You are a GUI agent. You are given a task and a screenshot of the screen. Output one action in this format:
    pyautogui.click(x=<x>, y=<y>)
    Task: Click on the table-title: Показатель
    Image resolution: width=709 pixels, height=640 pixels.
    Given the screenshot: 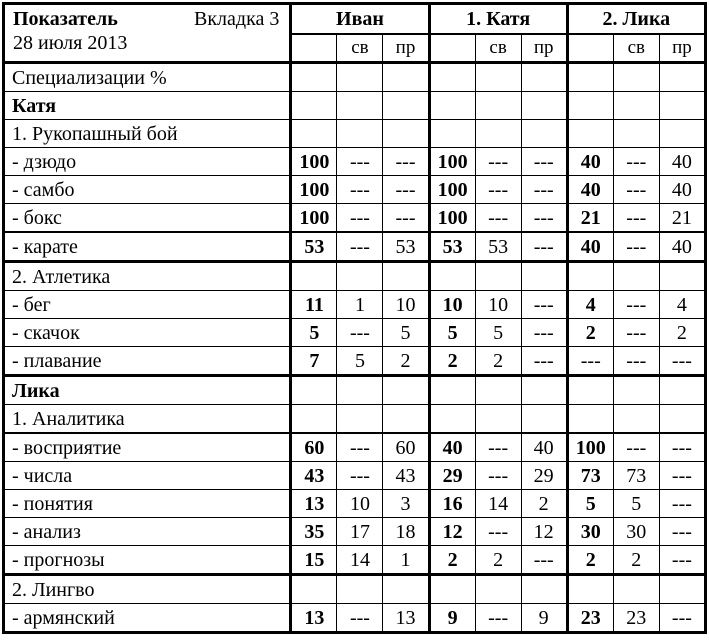 What is the action you would take?
    pyautogui.click(x=65, y=19)
    